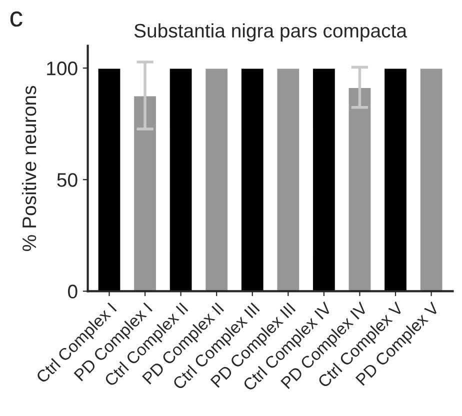  Describe the element at coordinates (29, 169) in the screenshot. I see `y-axis-title: % Positive neurons` at that location.